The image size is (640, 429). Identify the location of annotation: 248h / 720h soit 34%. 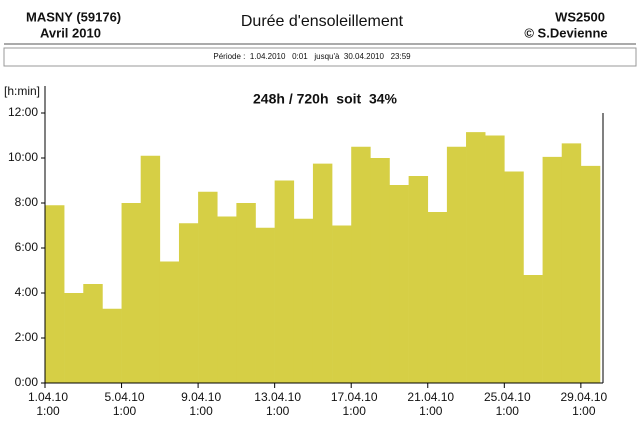
(325, 99).